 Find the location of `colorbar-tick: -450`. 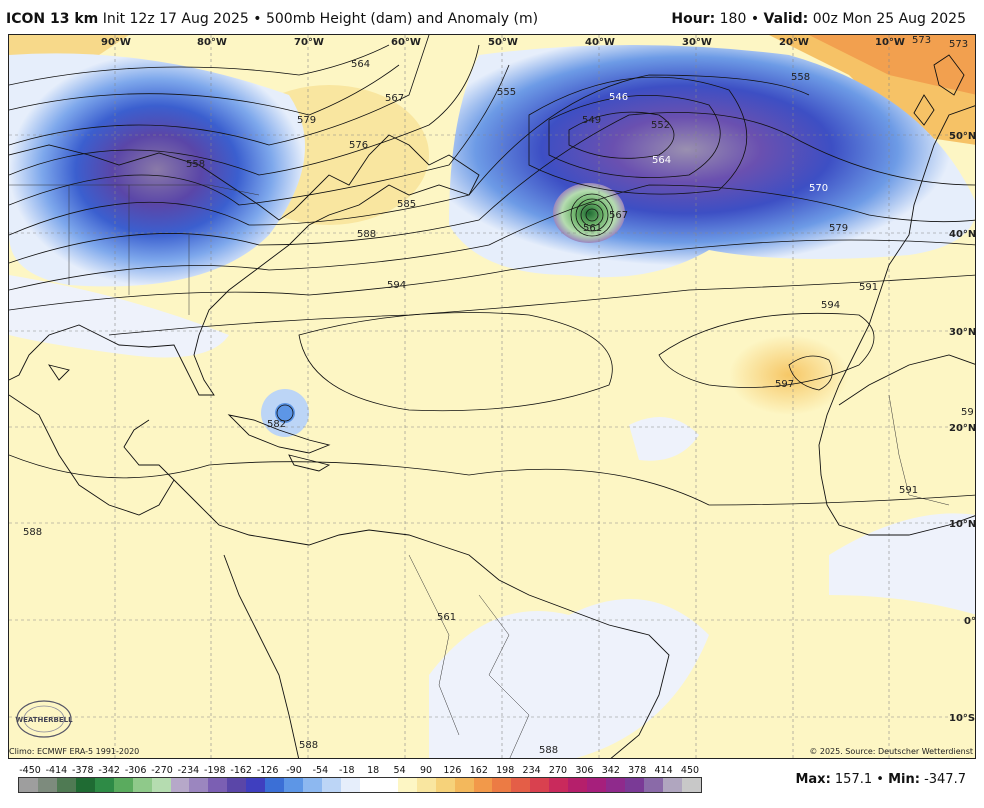

colorbar-tick: -450 is located at coordinates (30, 770).